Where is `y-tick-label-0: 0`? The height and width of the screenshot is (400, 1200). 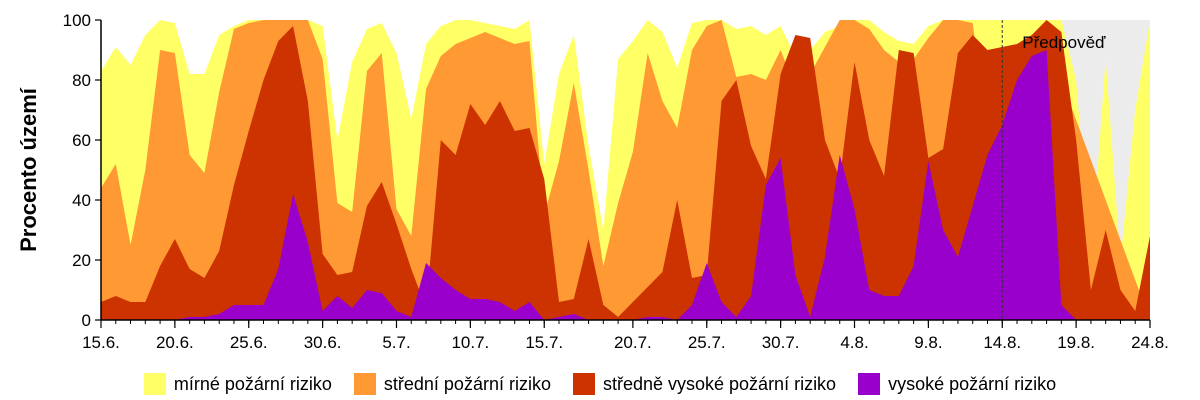 y-tick-label-0: 0 is located at coordinates (86, 320).